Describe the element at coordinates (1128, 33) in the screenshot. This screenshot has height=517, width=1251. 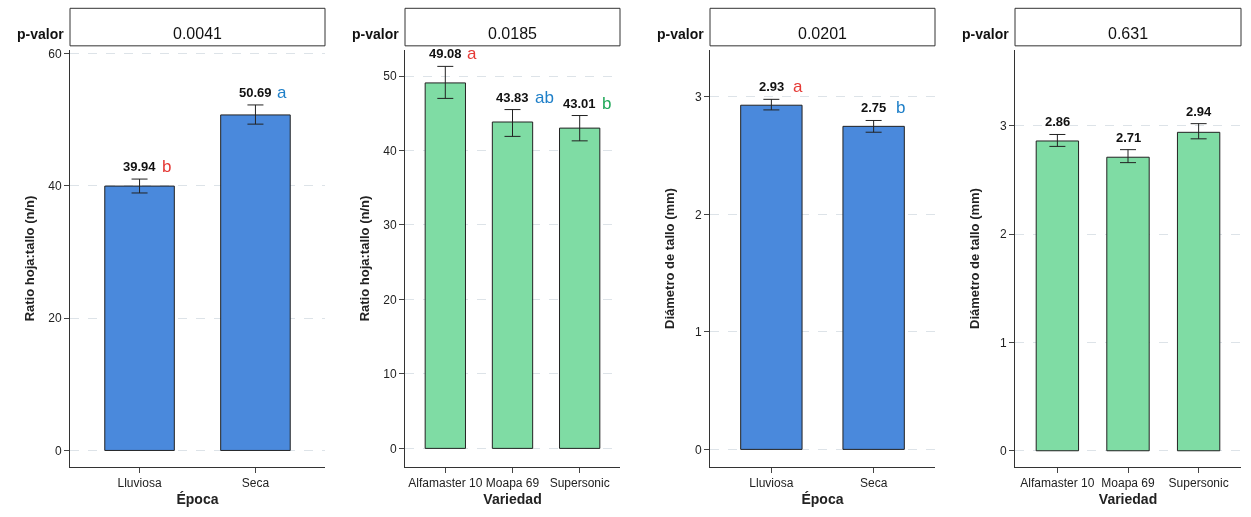
I see `chart-subtitle: 0.631` at that location.